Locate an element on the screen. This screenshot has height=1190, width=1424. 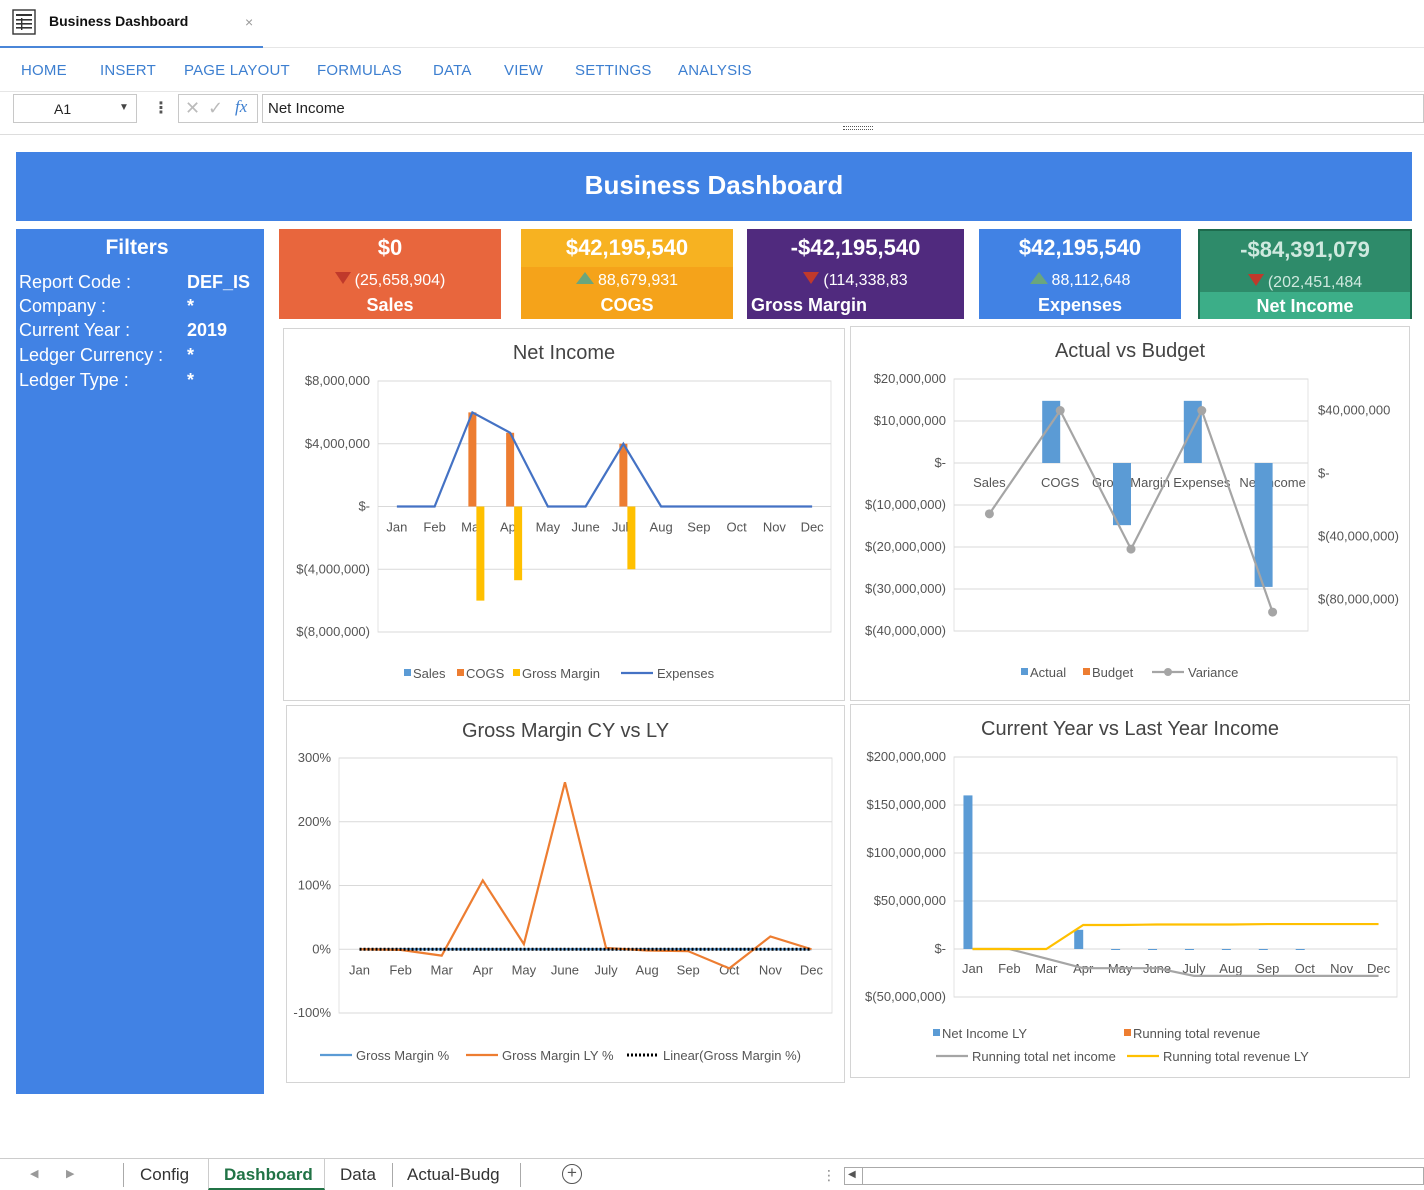
scroll-right-icon: ▶ is located at coordinates (70, 1174).